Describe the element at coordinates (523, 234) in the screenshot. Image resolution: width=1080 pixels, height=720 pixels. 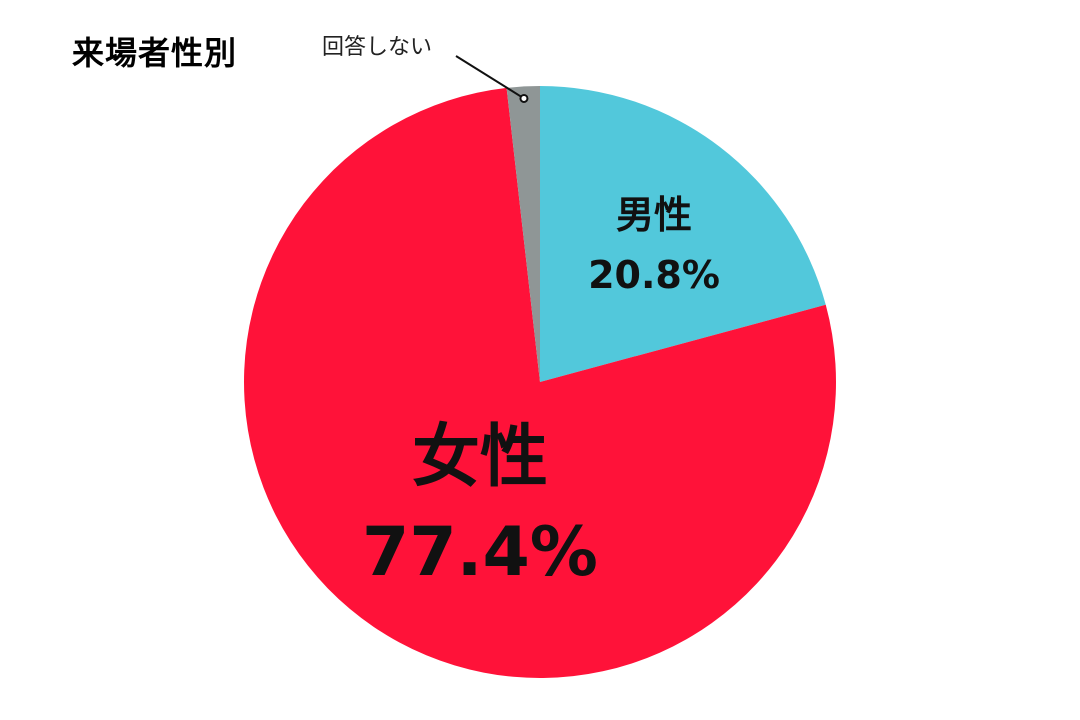
I see `pie-slice-no-answer` at that location.